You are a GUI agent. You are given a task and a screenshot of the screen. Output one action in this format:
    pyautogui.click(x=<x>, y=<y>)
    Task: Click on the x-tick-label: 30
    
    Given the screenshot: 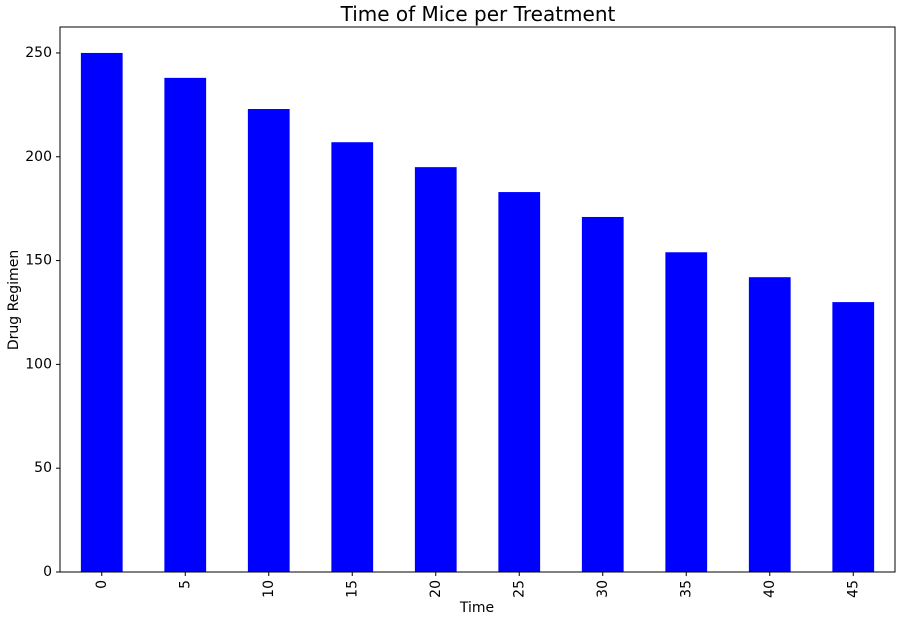 What is the action you would take?
    pyautogui.click(x=603, y=589)
    